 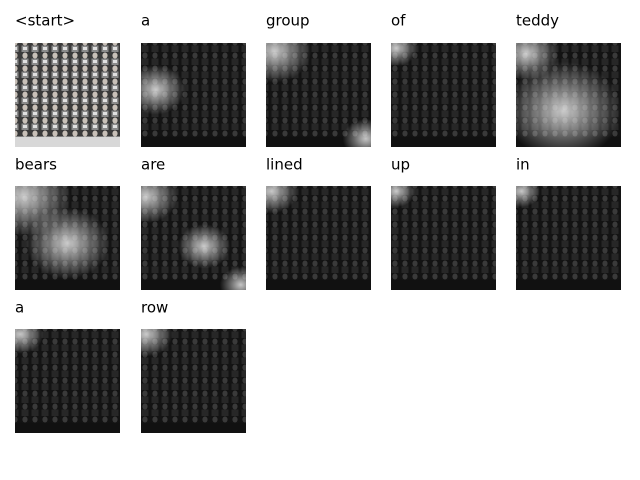 I want to click on attention-panel: of, so click(x=443, y=79).